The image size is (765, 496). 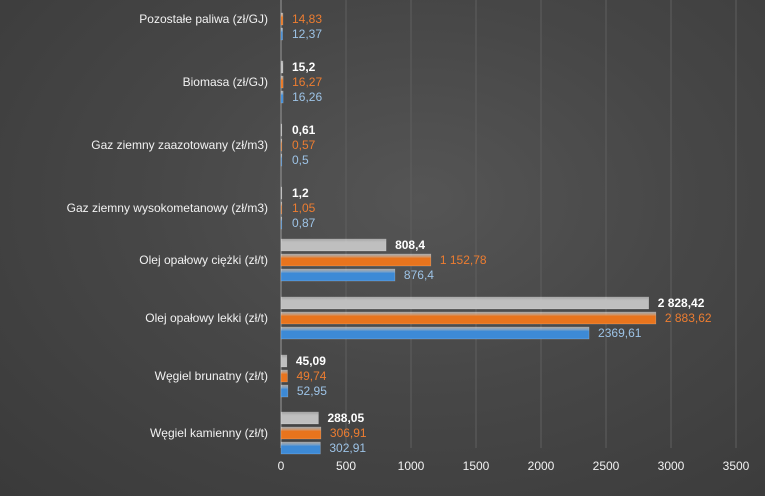 What do you see at coordinates (419, 275) in the screenshot?
I see `data-label: 876,4` at bounding box center [419, 275].